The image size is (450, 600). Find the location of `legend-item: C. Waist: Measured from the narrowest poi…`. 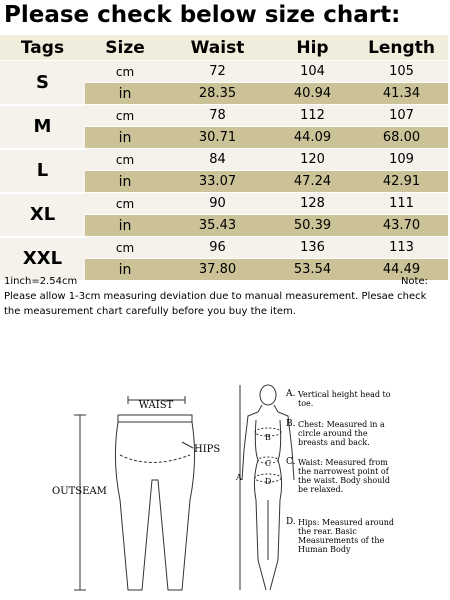

legend-item: C. Waist: Measured from the narrowest poi… is located at coordinates (342, 476).